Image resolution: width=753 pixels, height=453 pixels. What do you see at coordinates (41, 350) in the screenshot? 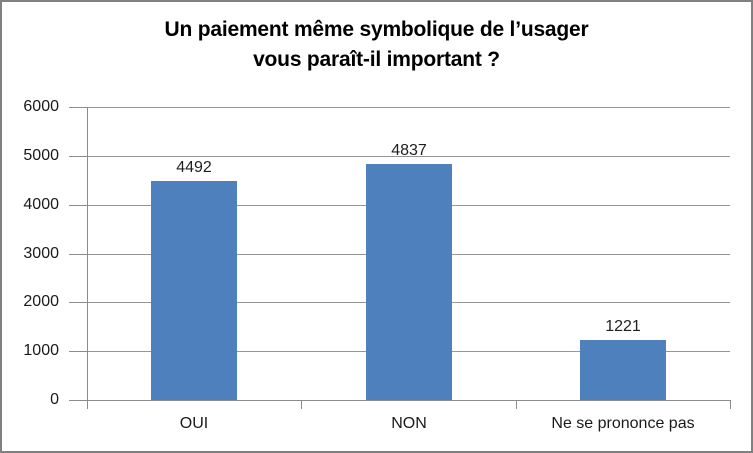
I see `y-axis-label-1000: 1000` at bounding box center [41, 350].